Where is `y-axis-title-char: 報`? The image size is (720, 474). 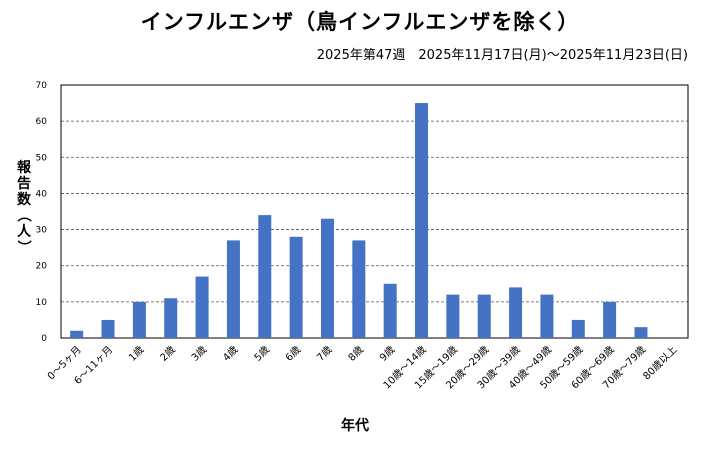 y-axis-title-char: 報 is located at coordinates (24, 167).